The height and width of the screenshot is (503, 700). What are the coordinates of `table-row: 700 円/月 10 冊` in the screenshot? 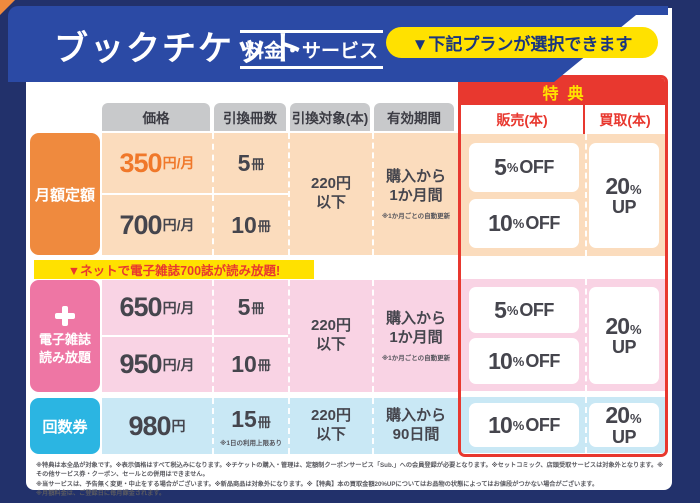 It's located at (195, 225).